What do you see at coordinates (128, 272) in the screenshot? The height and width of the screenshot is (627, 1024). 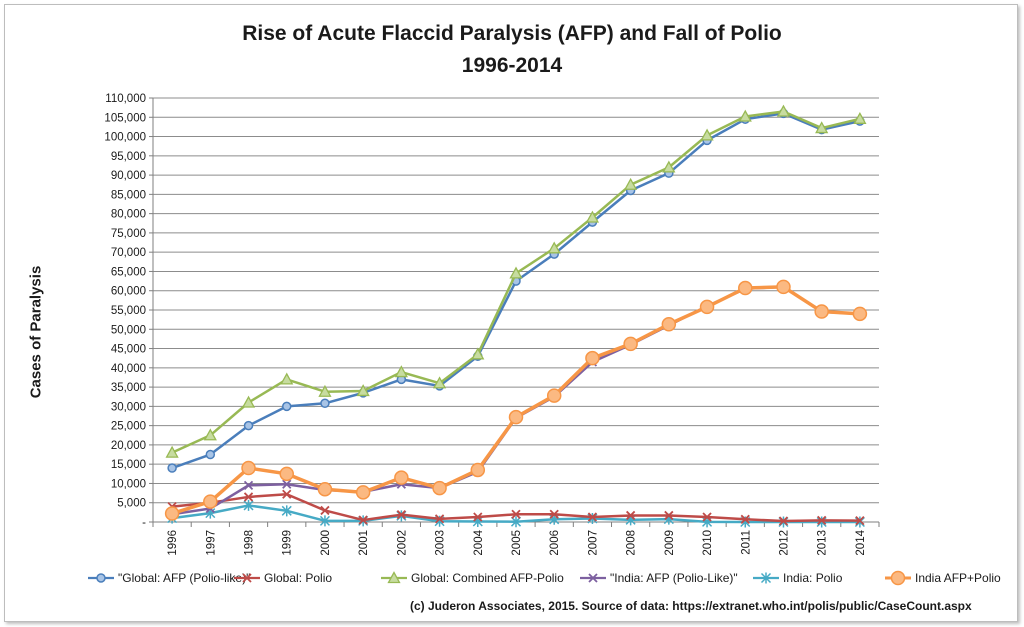 I see `y-tick-label: 65,000` at bounding box center [128, 272].